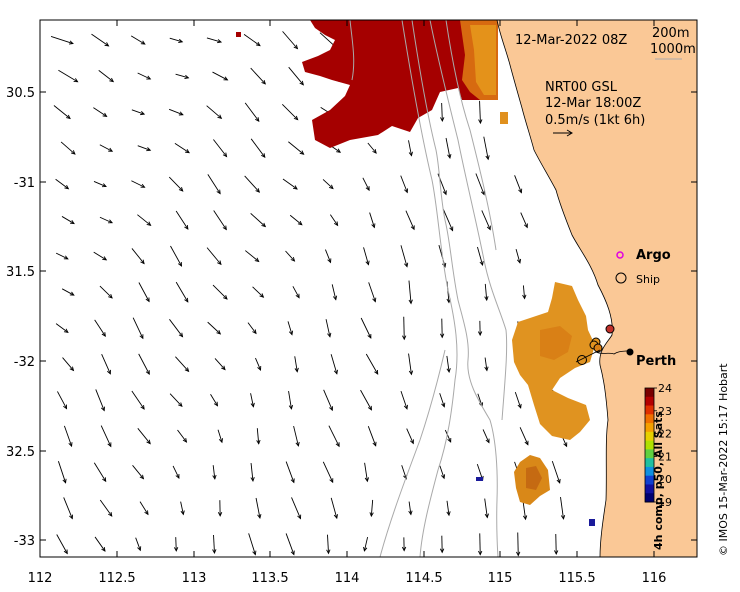 Image resolution: width=740 pixels, height=592 pixels. I want to click on argo-marker-icon, so click(620, 255).